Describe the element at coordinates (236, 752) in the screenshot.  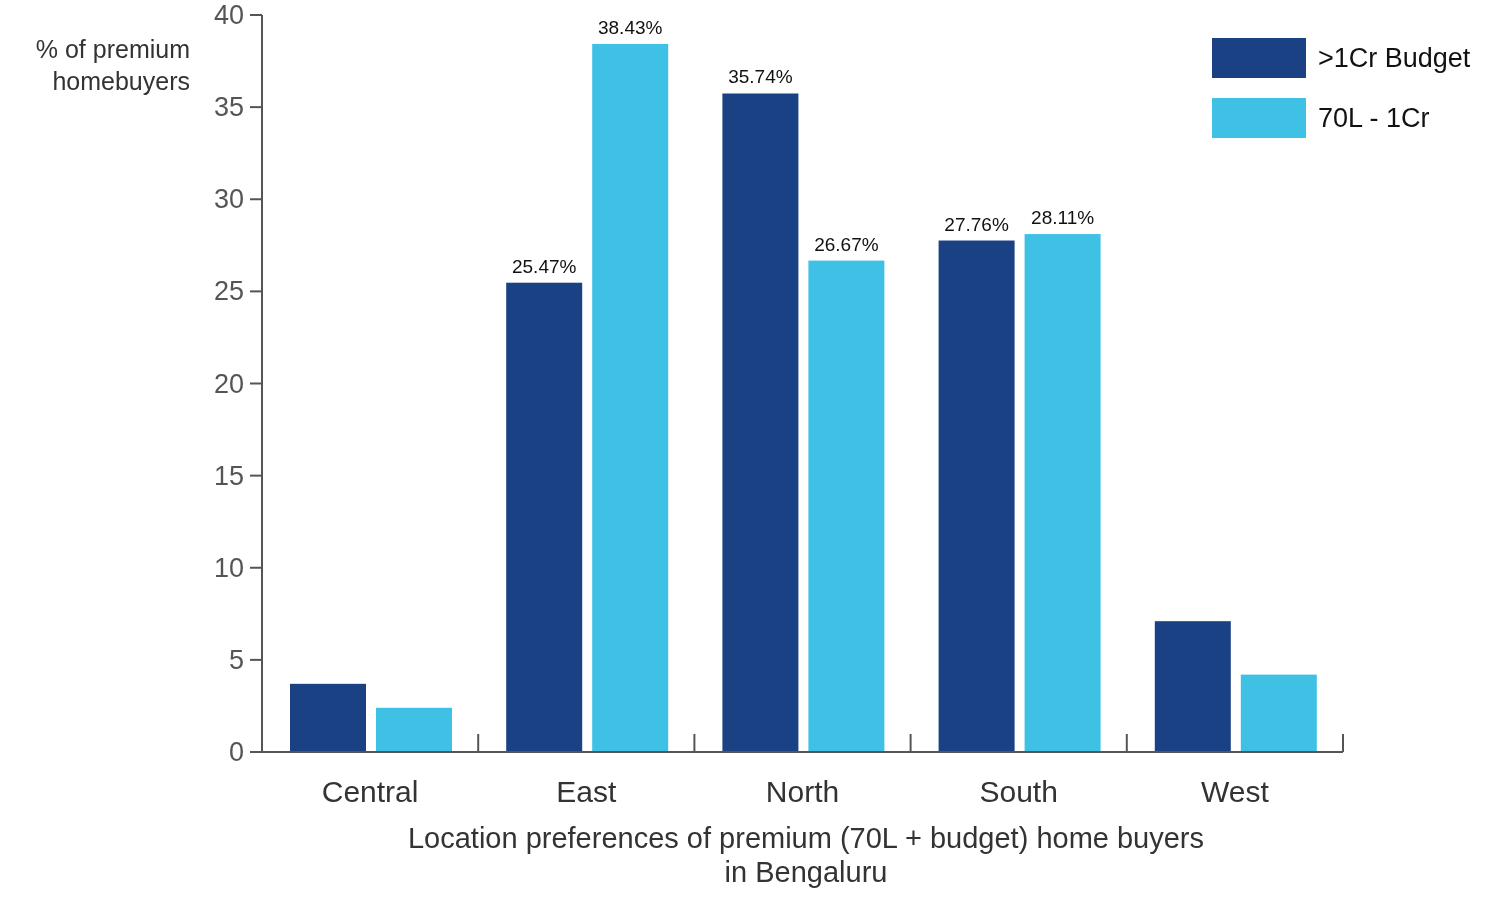
I see `y-tick-label: 0` at that location.